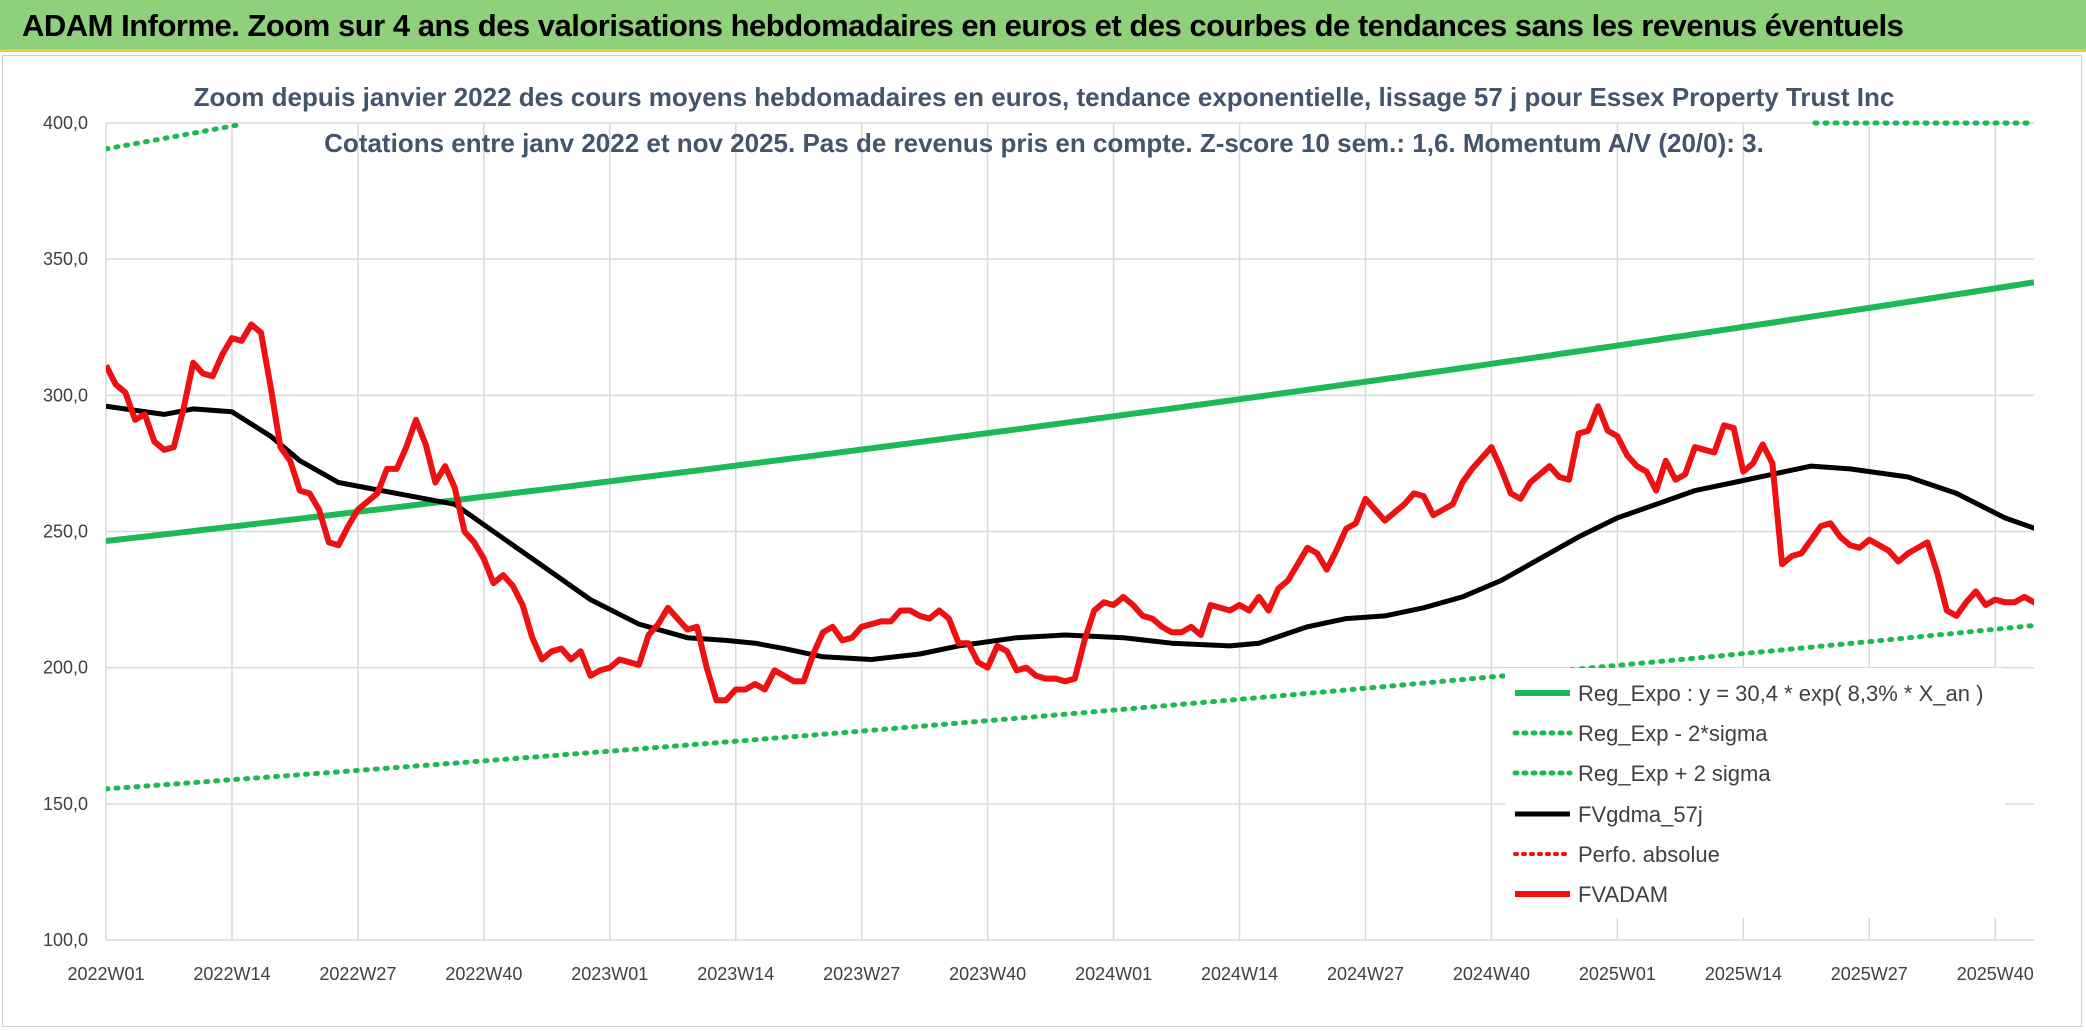  What do you see at coordinates (105, 974) in the screenshot?
I see `x-tick-label: 2022W01` at bounding box center [105, 974].